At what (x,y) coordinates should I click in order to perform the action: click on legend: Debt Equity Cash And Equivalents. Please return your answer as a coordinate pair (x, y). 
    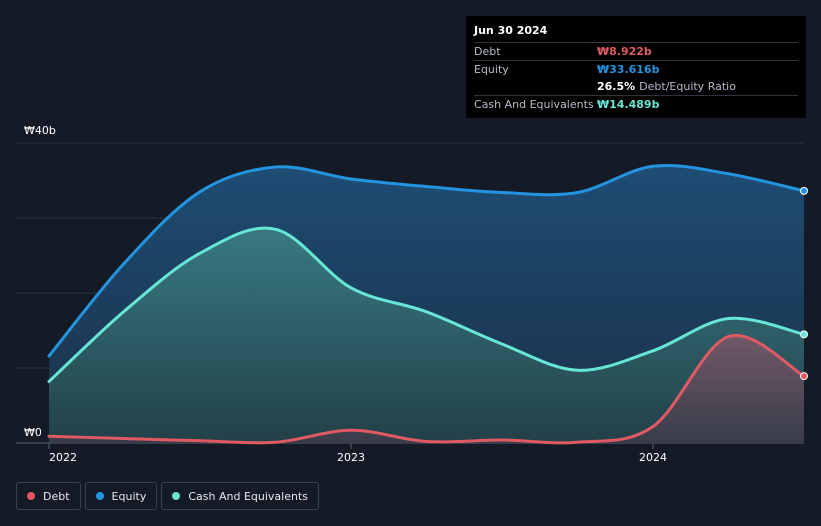
    Looking at the image, I should click on (169, 496).